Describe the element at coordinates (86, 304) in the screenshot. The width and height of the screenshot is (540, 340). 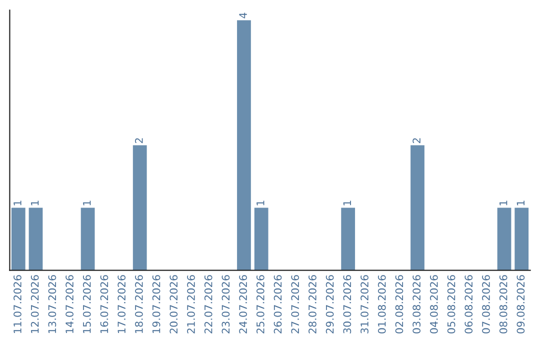
I see `x-tick-label: 15.07.2026` at that location.